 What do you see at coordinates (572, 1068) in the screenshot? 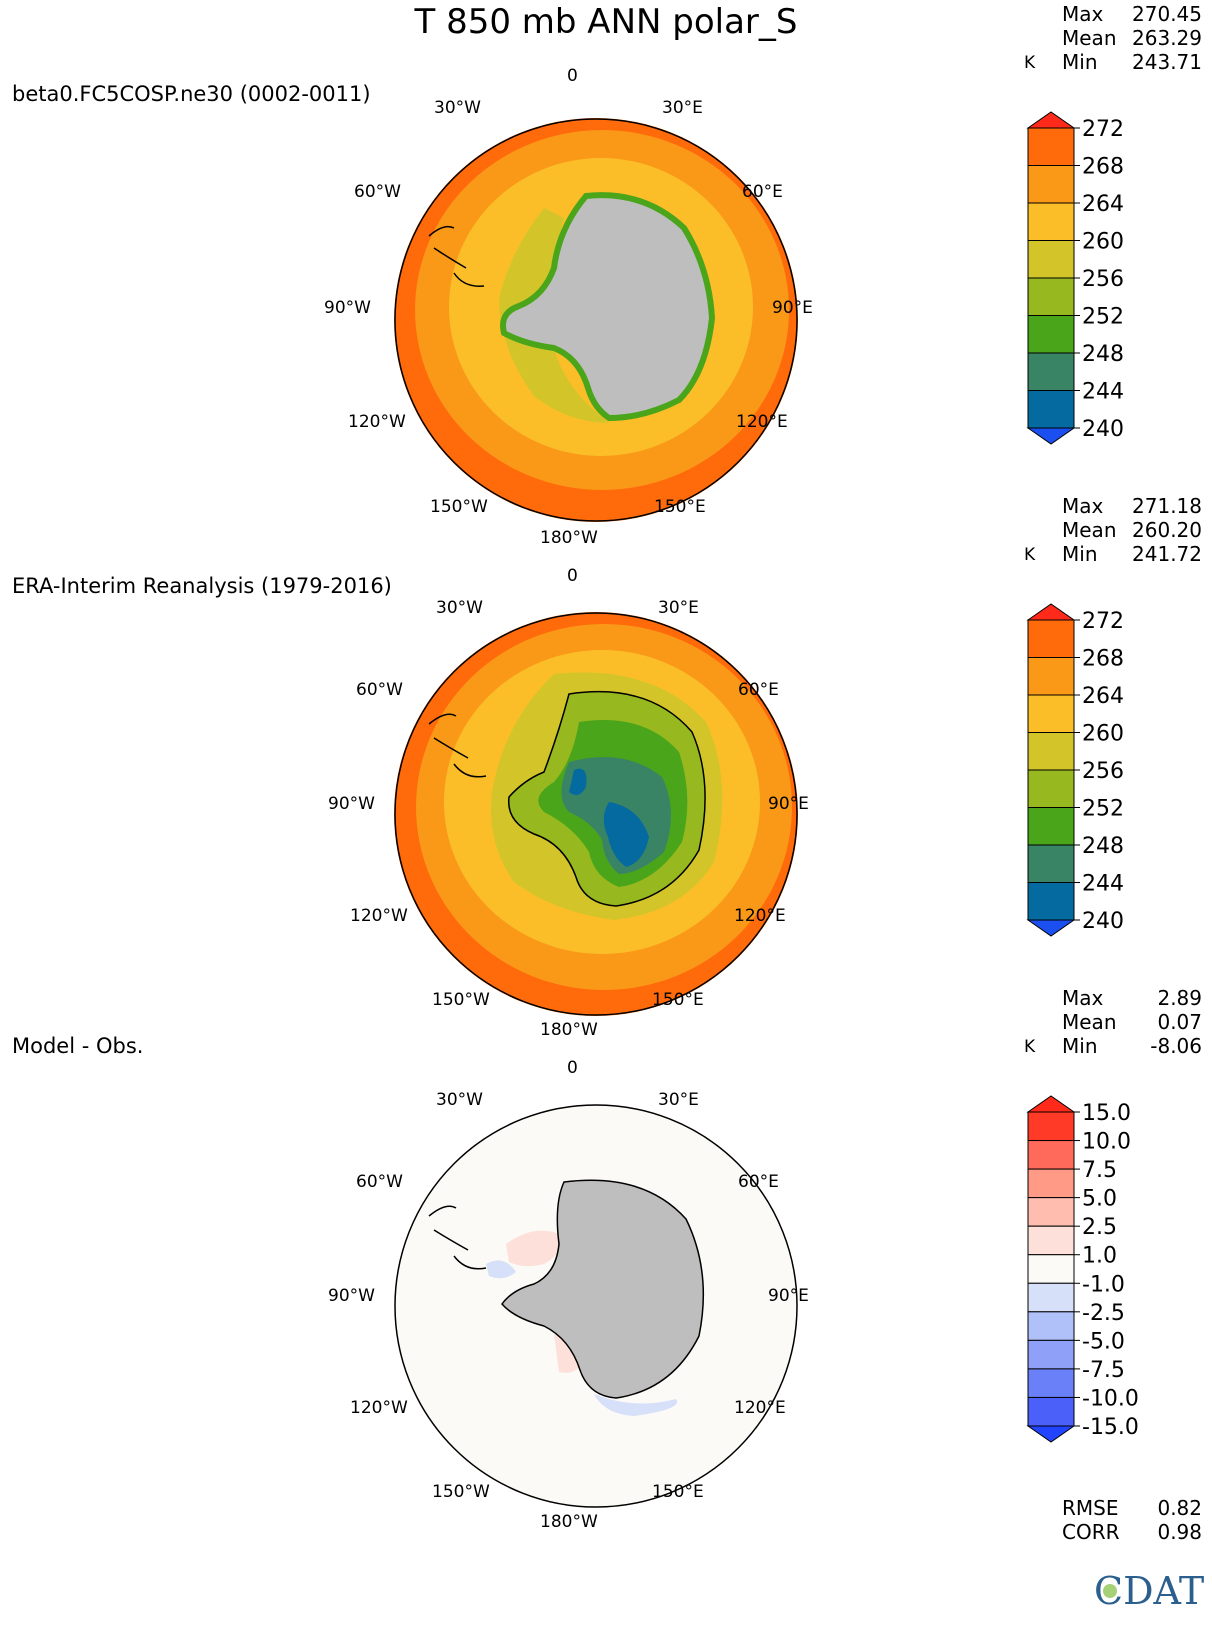
I see `panel-3-lon-0: 0` at bounding box center [572, 1068].